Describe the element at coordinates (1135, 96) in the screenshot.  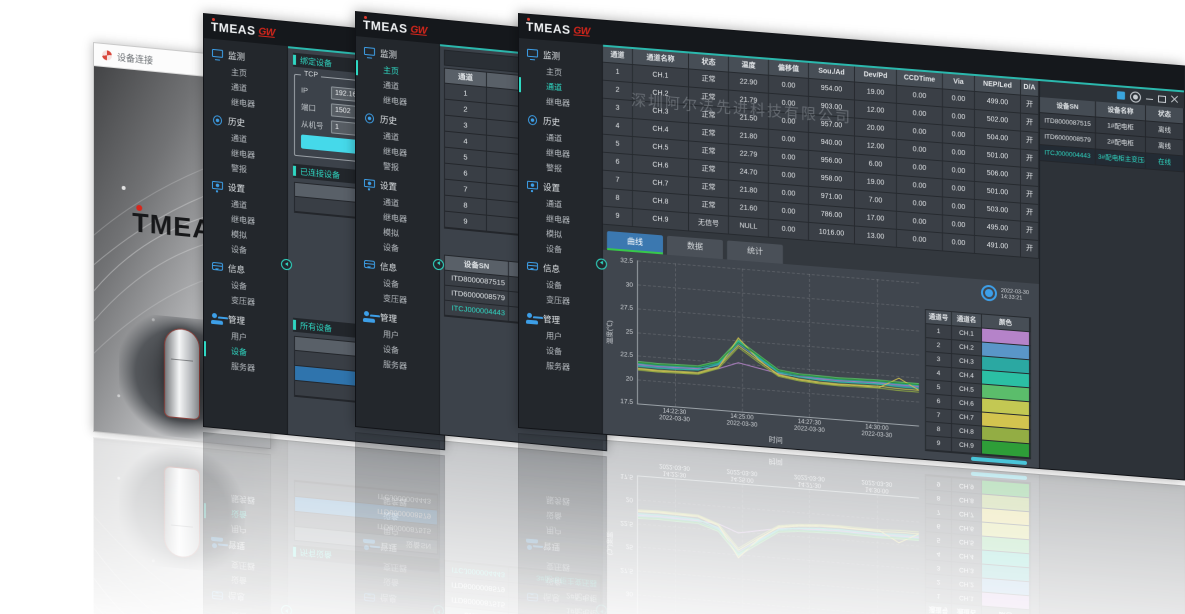
I see `gear-icon` at that location.